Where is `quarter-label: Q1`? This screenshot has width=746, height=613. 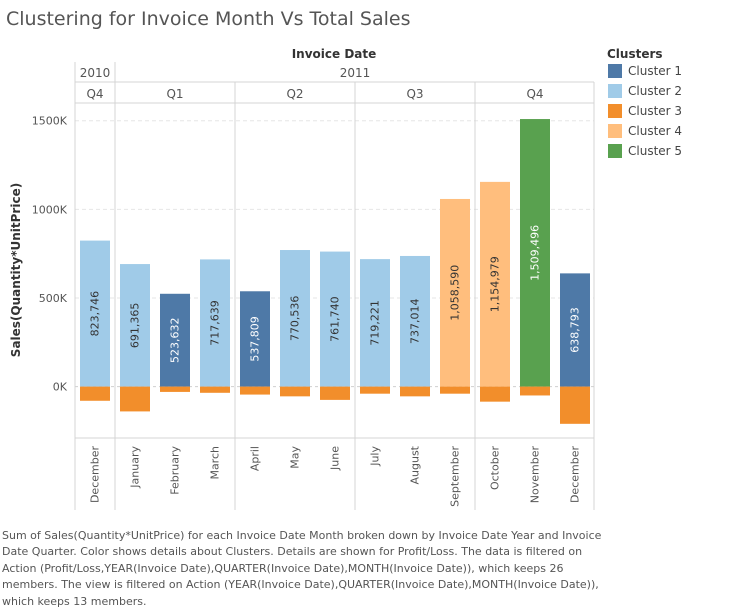
quarter-label: Q1 is located at coordinates (174, 94).